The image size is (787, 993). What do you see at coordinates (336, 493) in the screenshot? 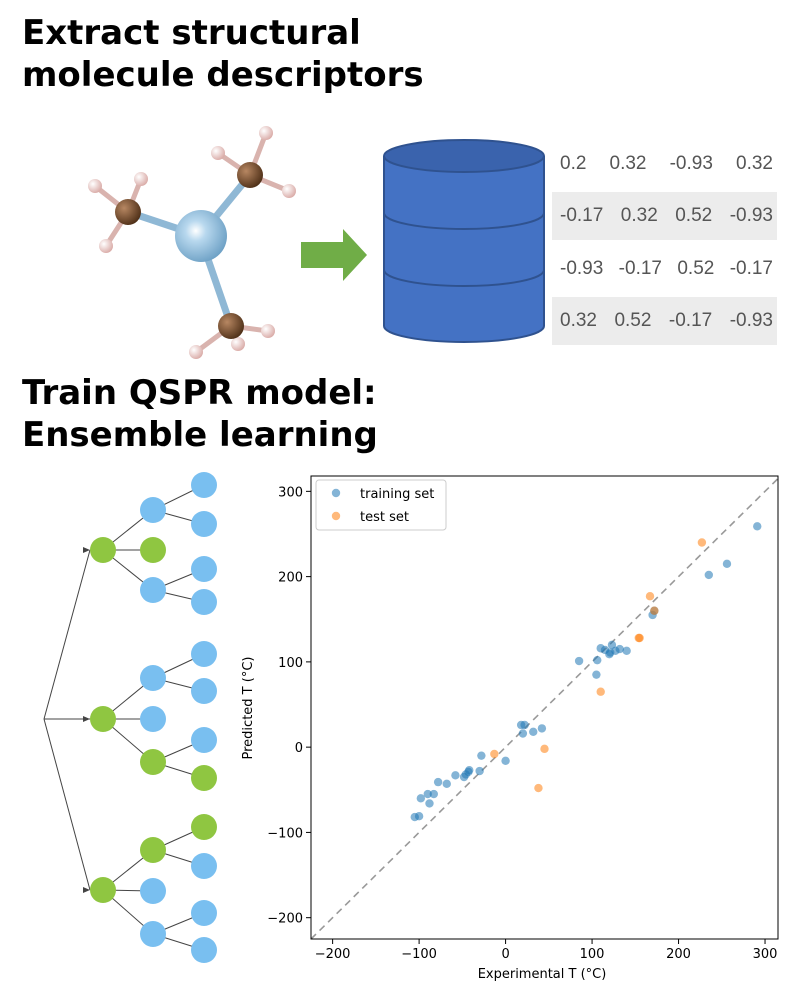
I see `legend-marker-training` at bounding box center [336, 493].